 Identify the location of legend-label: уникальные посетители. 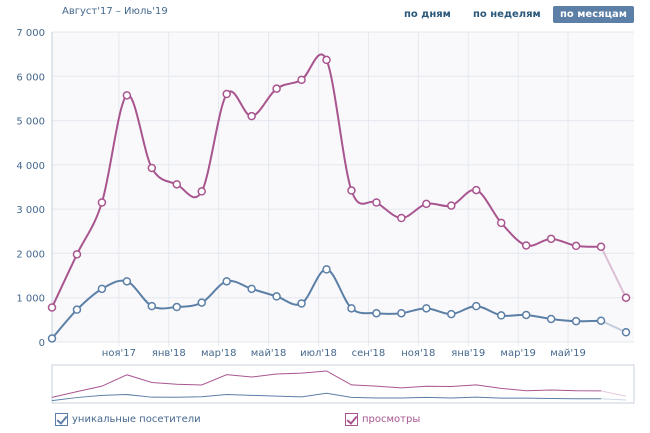
(136, 419).